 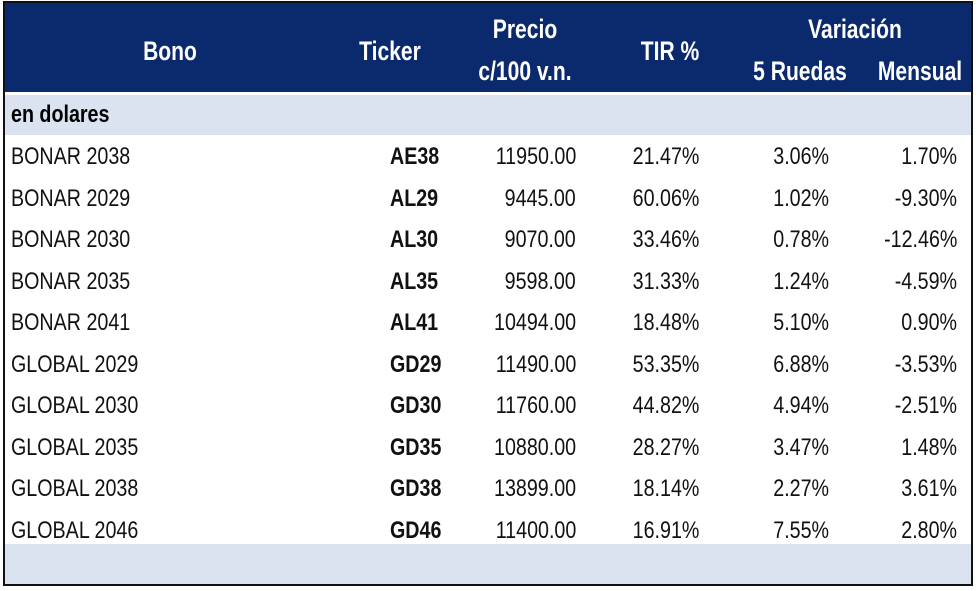 What do you see at coordinates (60, 114) in the screenshot?
I see `section-label: en dolares` at bounding box center [60, 114].